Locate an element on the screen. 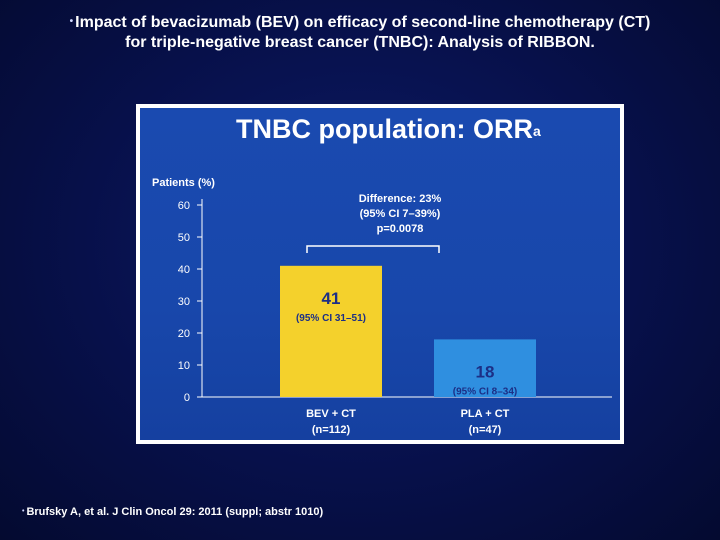 This screenshot has height=540, width=720. difference-annotation-line: (95% CI 7–39%) is located at coordinates (400, 214).